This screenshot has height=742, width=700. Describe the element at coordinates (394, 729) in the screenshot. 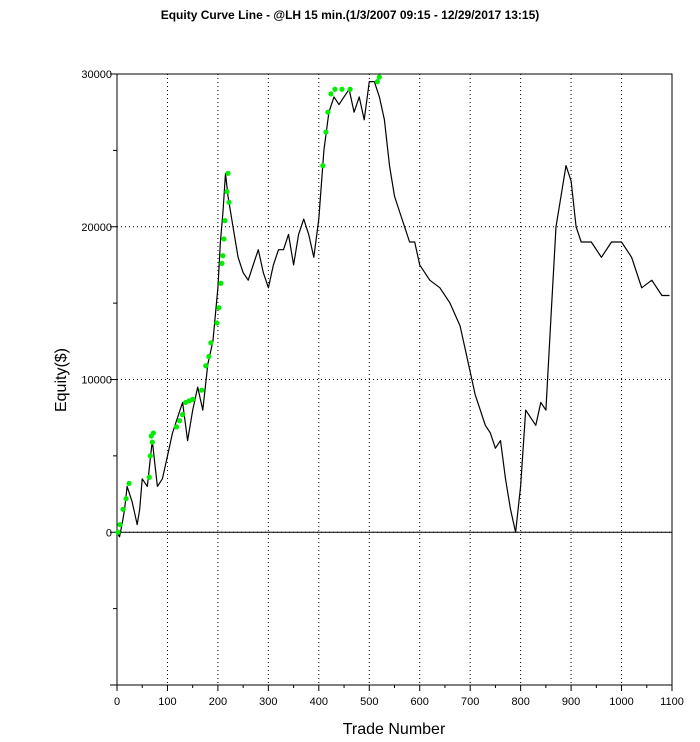

I see `x-axis-title: Trade Number` at that location.